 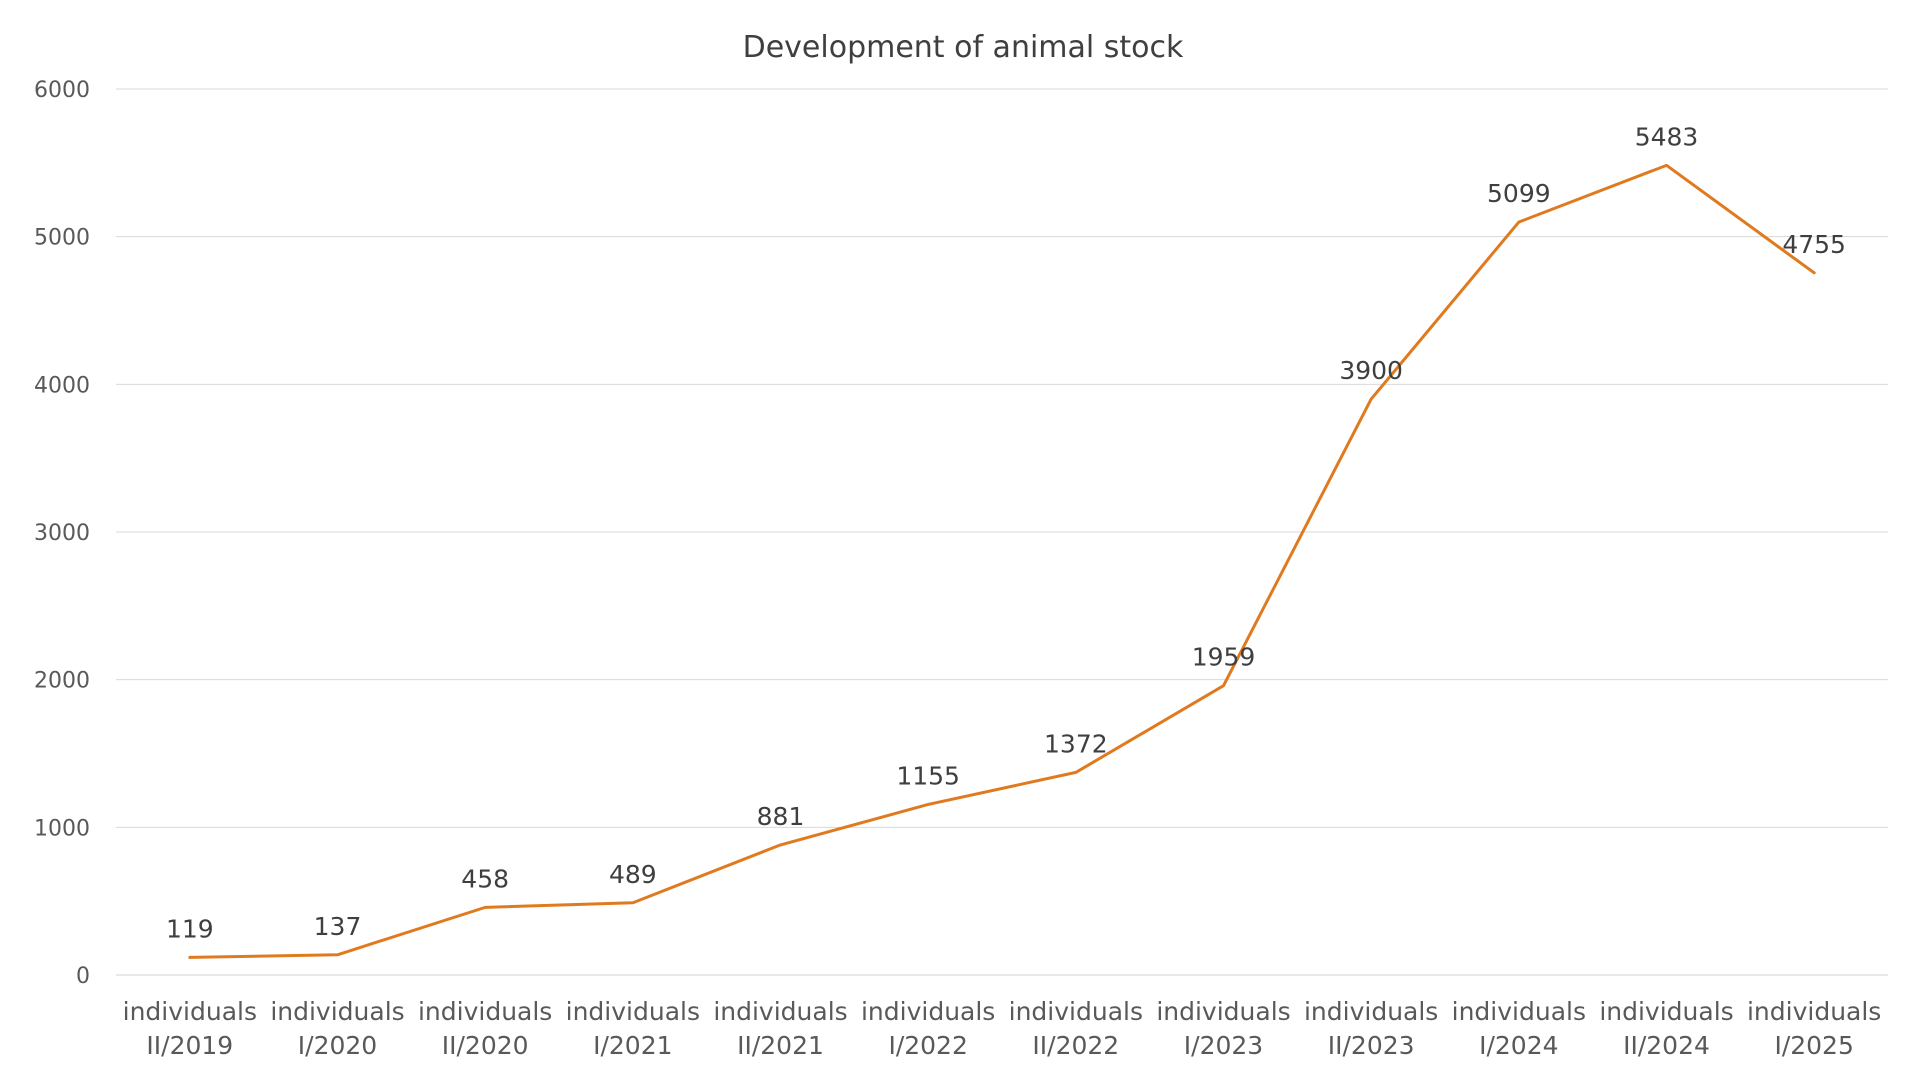 What do you see at coordinates (927, 1045) in the screenshot?
I see `x-tick-label-line: I/2022` at bounding box center [927, 1045].